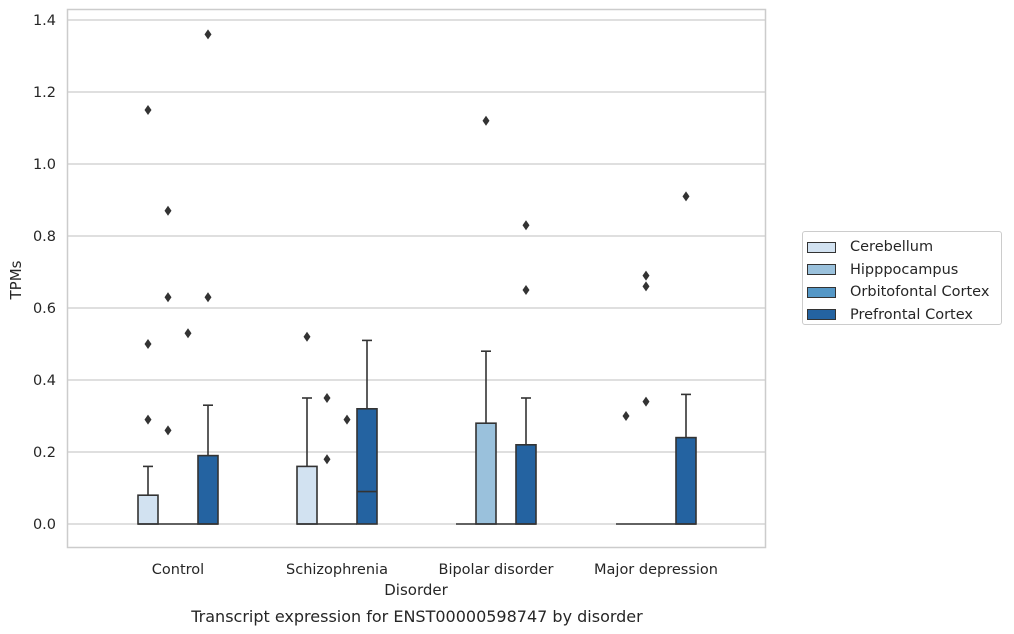 Image resolution: width=1014 pixels, height=634 pixels. What do you see at coordinates (656, 570) in the screenshot?
I see `x-tick-label: Major depression` at bounding box center [656, 570].